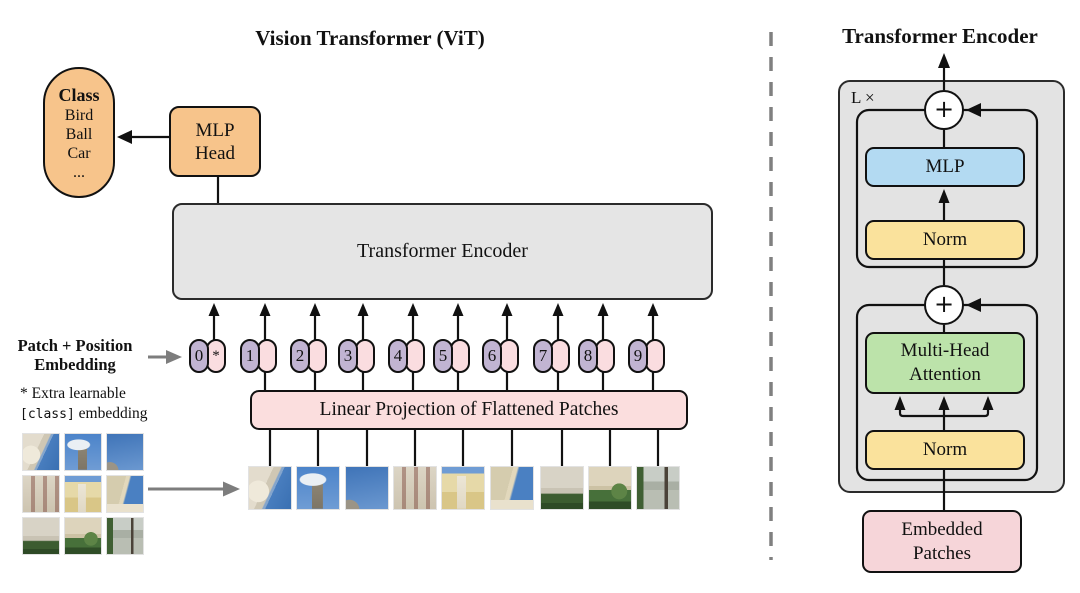  What do you see at coordinates (79, 153) in the screenshot?
I see `class-item: Car` at bounding box center [79, 153].